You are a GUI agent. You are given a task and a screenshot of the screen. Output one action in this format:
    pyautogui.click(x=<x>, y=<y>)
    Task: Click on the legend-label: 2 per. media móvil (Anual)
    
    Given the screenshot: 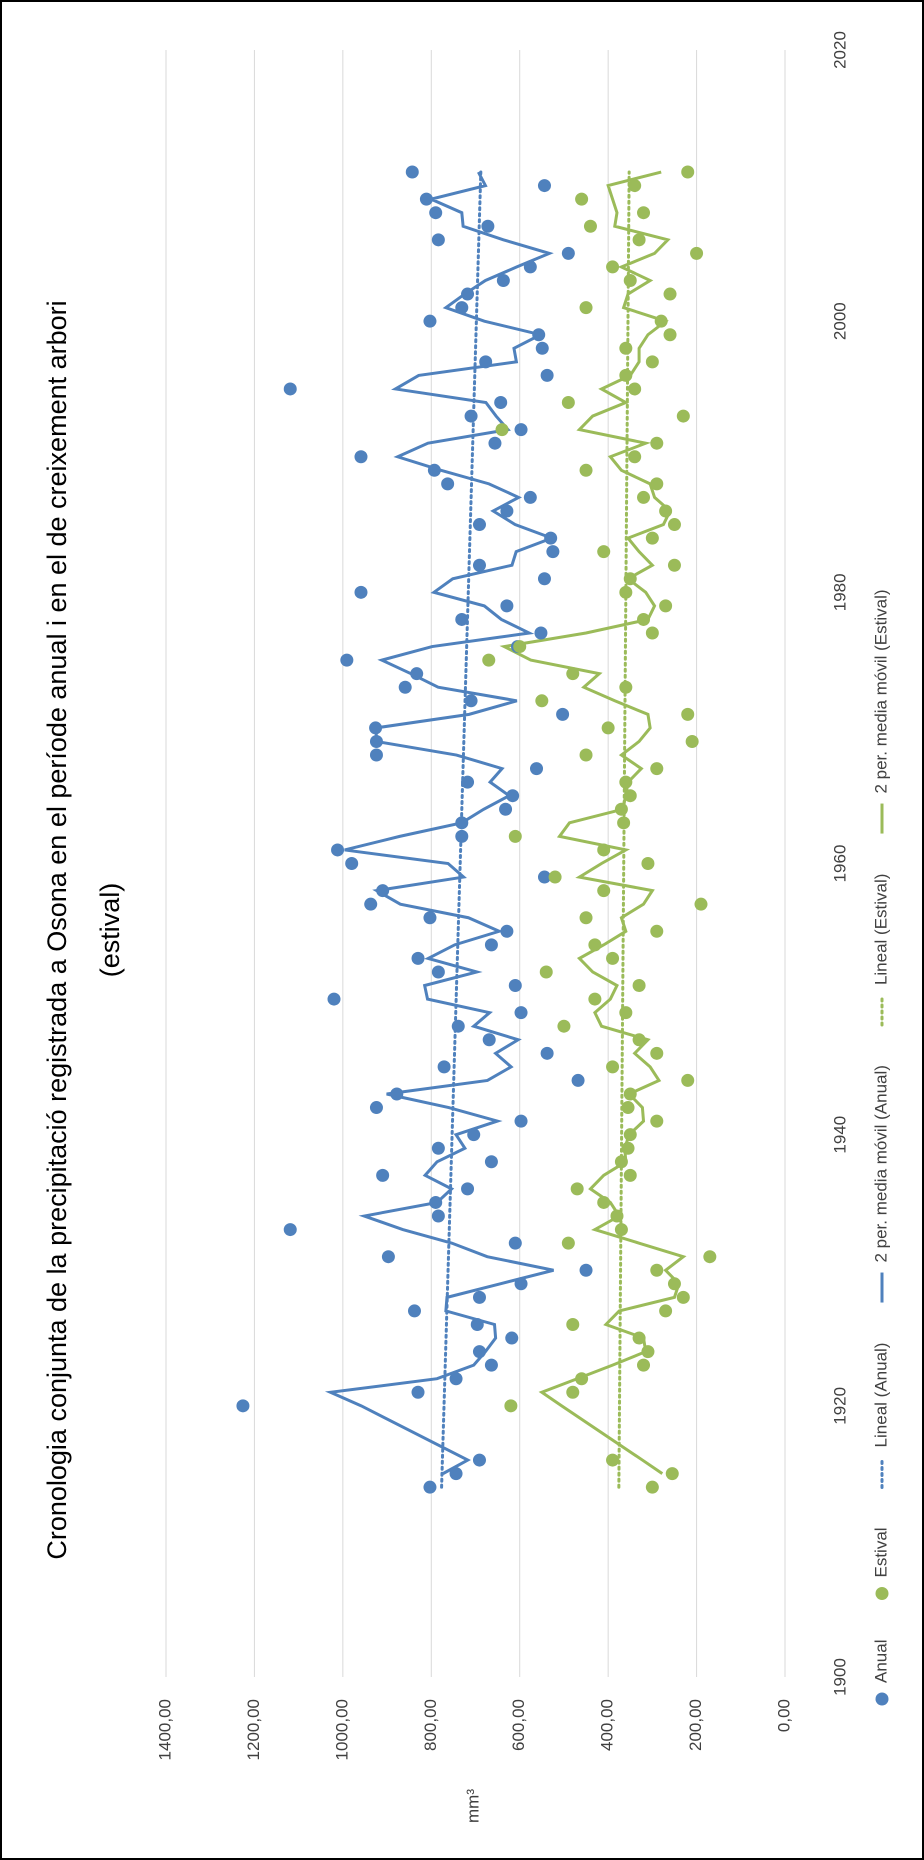 What is the action you would take?
    pyautogui.click(x=880, y=1163)
    